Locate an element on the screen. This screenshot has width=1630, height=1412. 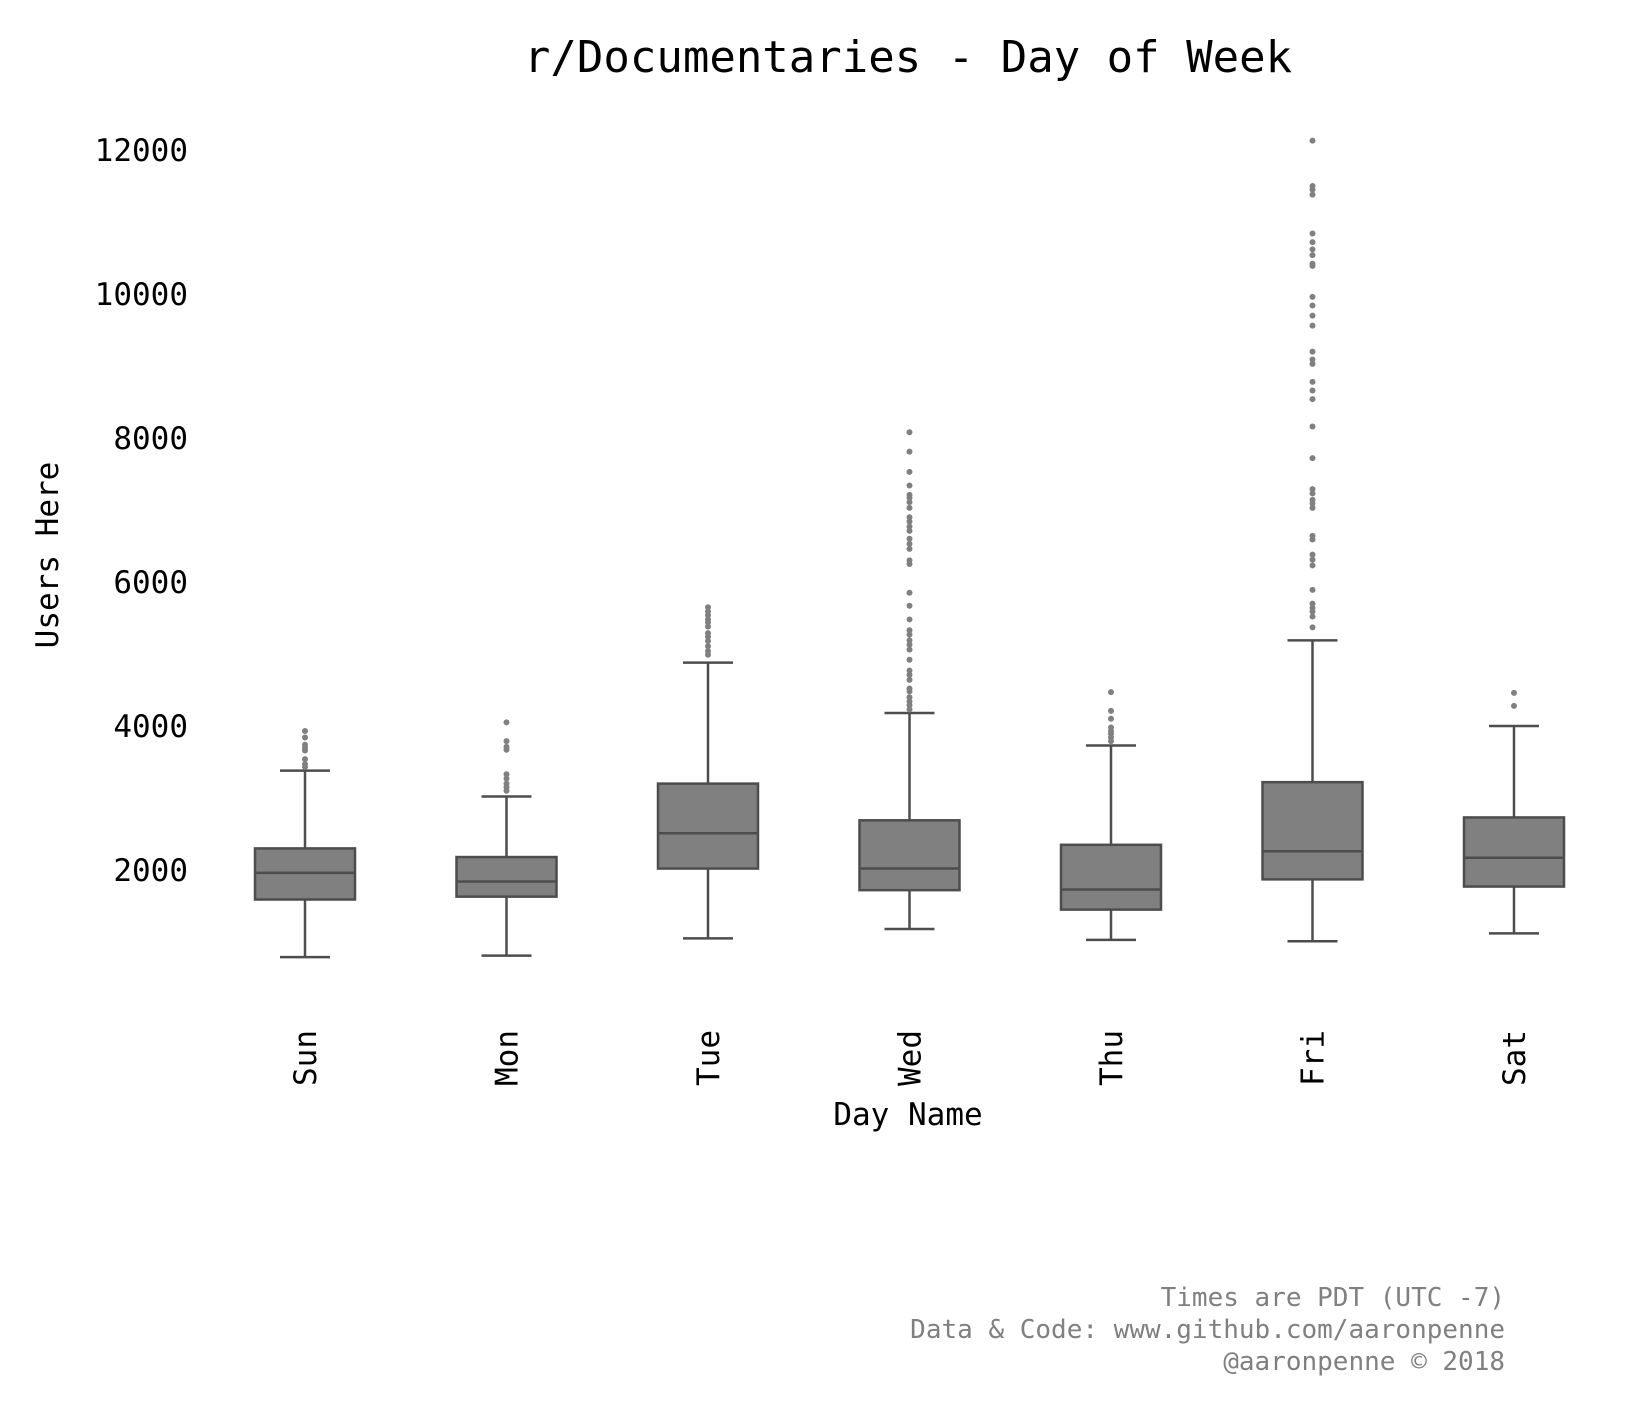
box-fri is located at coordinates (1312, 540).